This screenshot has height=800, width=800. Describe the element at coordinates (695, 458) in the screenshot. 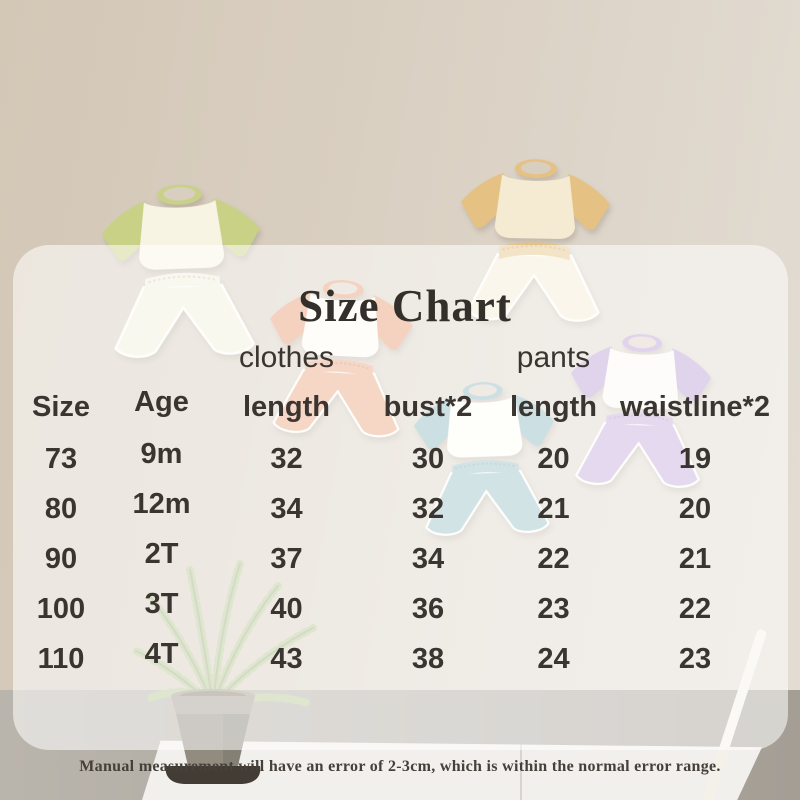

I see `waistline-cell: 19` at that location.